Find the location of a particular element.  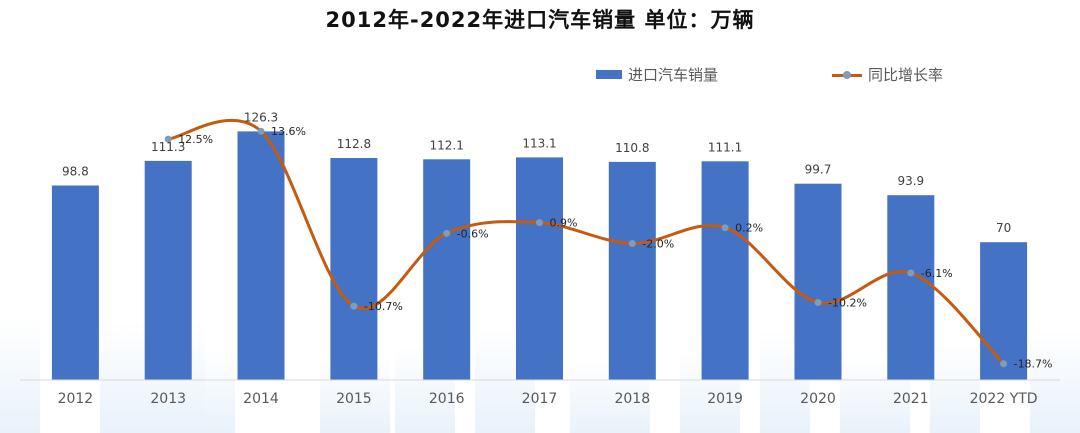

growth-rate-label: 13.6% is located at coordinates (288, 131).